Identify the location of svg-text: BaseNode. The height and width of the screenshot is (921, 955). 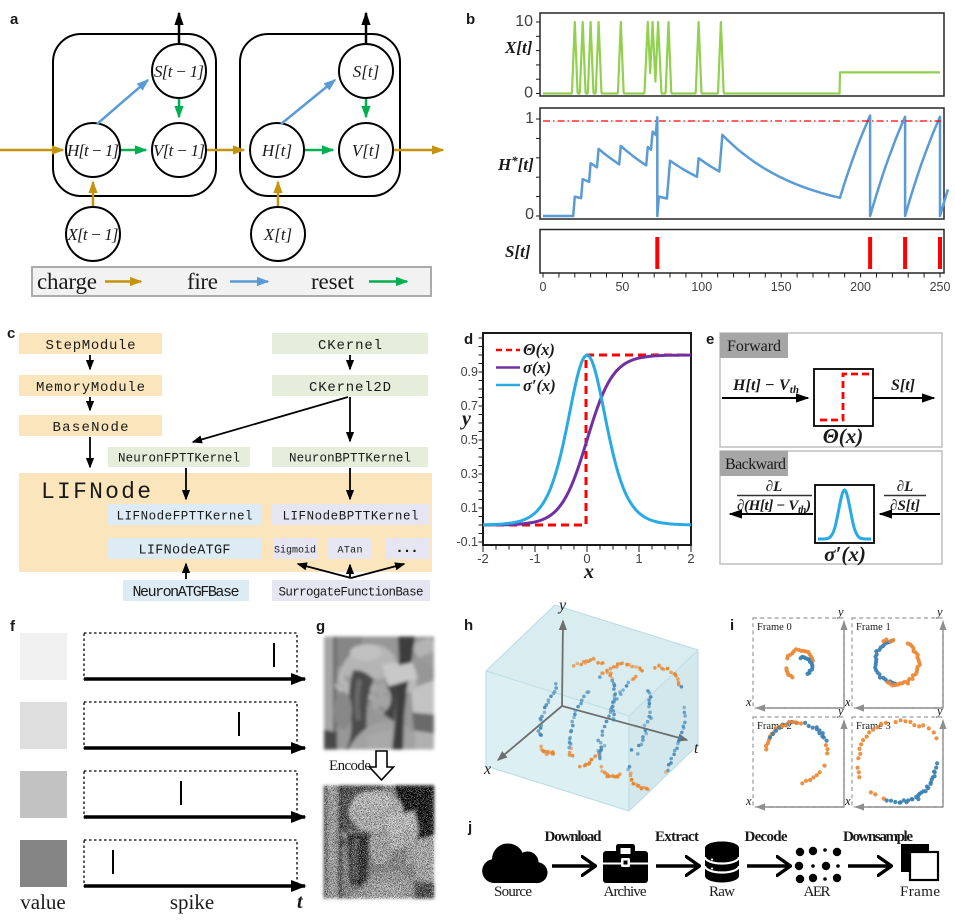
(91, 428).